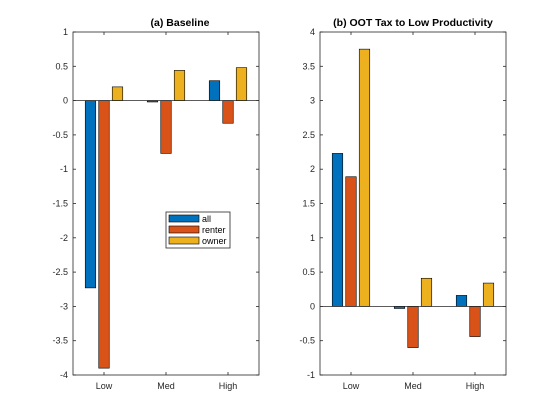 The width and height of the screenshot is (560, 420). What do you see at coordinates (64, 238) in the screenshot?
I see `panel-a-ytick-label: -2` at bounding box center [64, 238].